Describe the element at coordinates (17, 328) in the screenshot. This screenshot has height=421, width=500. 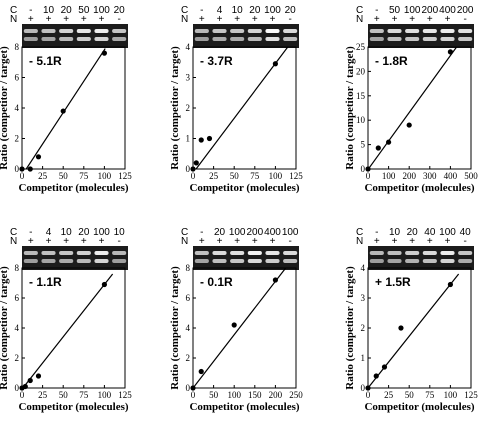
I see `y-tick-label: 4` at that location.